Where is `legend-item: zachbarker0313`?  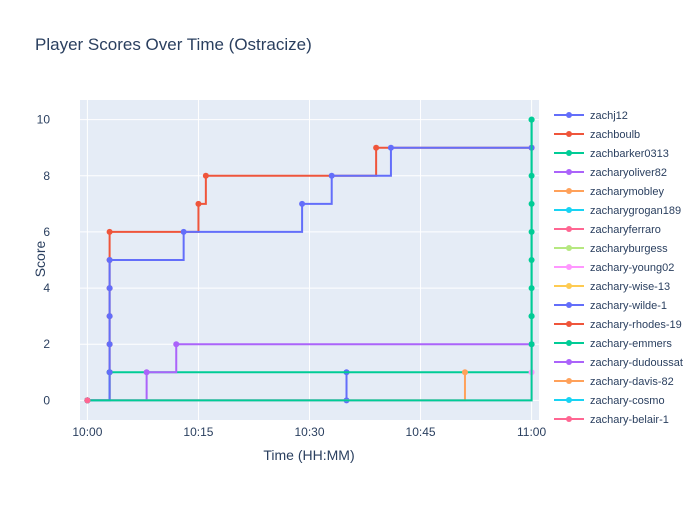 legend-item: zachbarker0313 is located at coordinates (611, 154).